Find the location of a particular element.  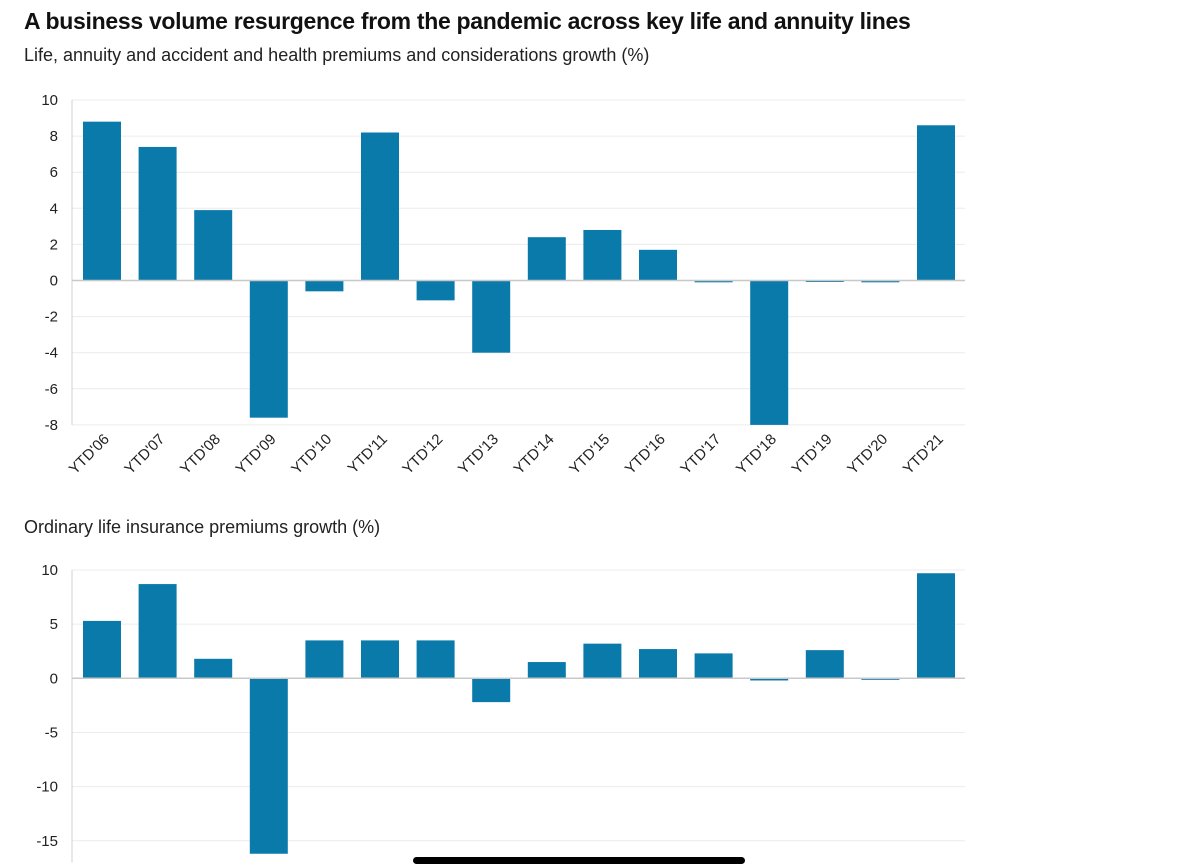

x-tick-label: YTD'08 is located at coordinates (200, 454).